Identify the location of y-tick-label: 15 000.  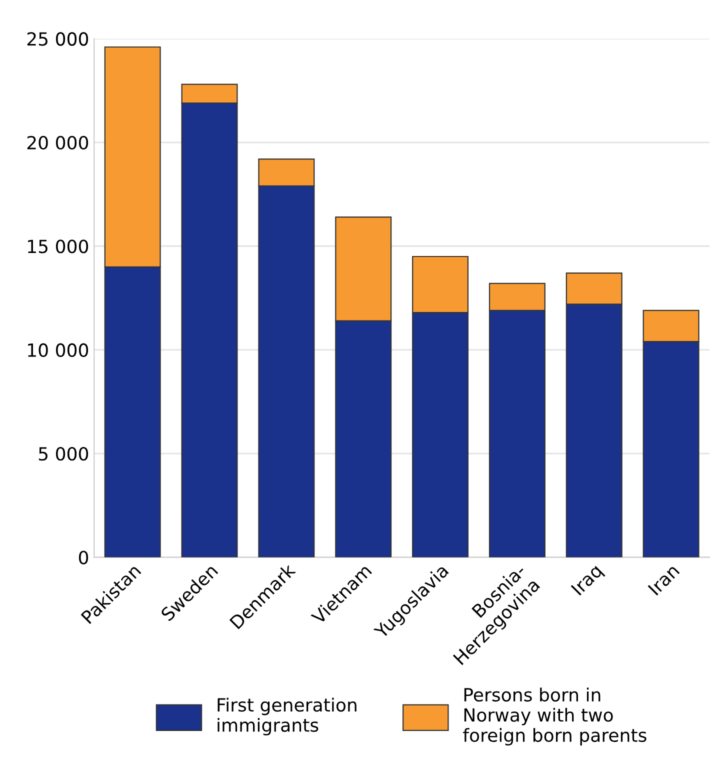
(58, 247).